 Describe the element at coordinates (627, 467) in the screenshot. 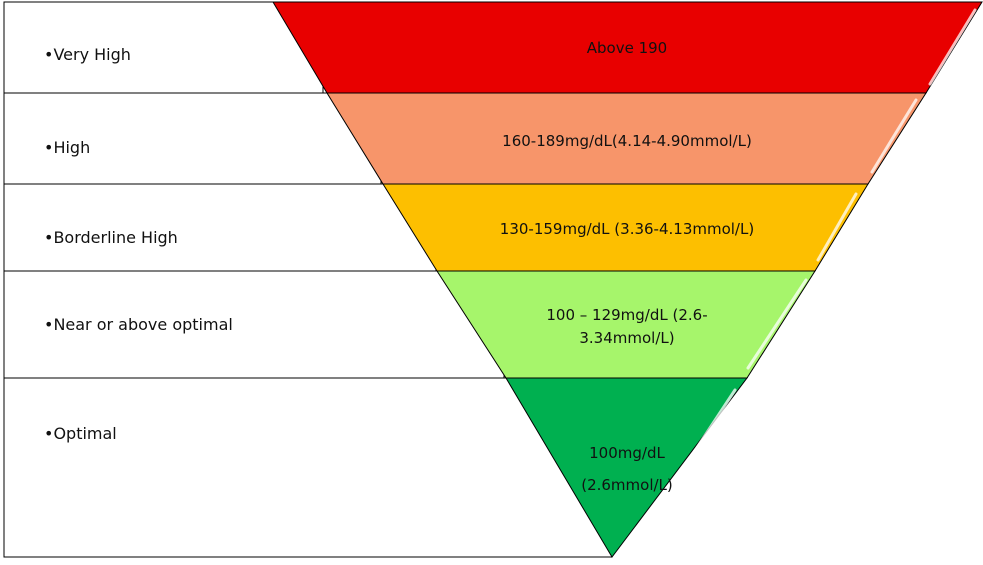

I see `band-optimal` at that location.